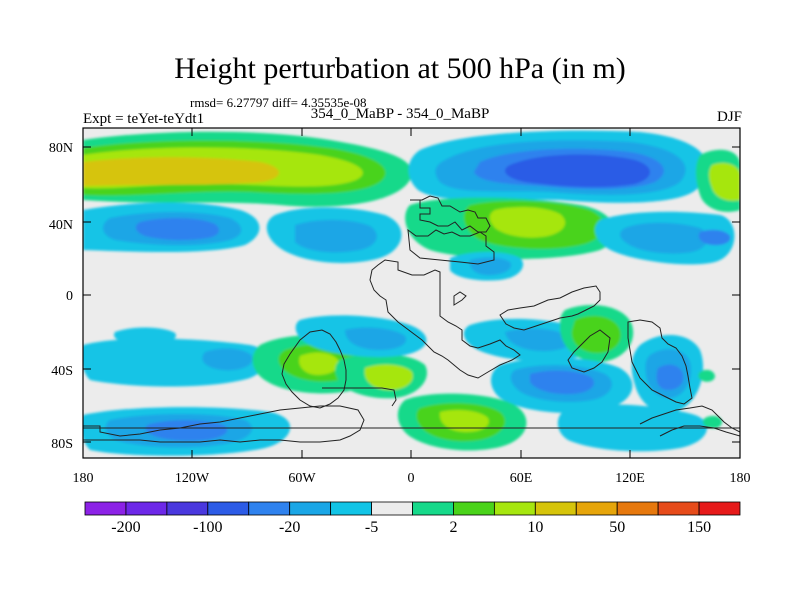 The height and width of the screenshot is (600, 800). I want to click on field-s-neg-1b, so click(145, 335).